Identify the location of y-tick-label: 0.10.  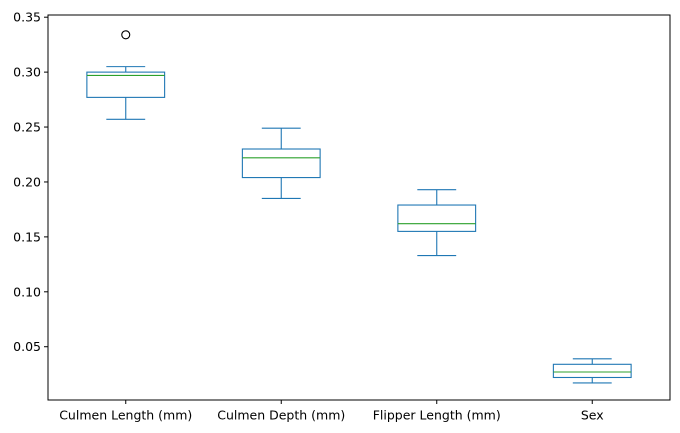
(27, 291).